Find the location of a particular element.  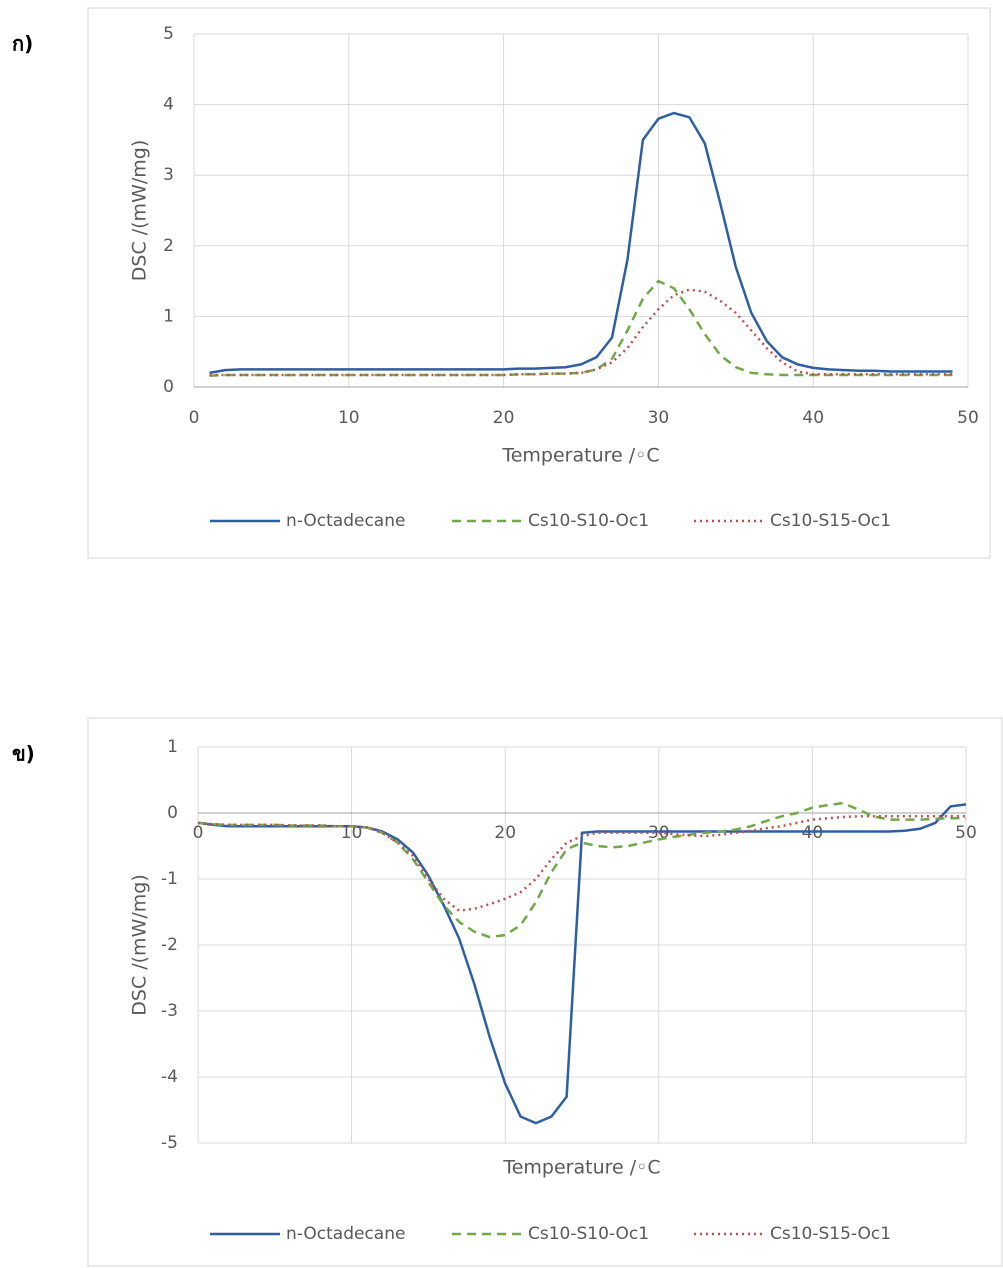

y-tick-label: 5 is located at coordinates (168, 34).